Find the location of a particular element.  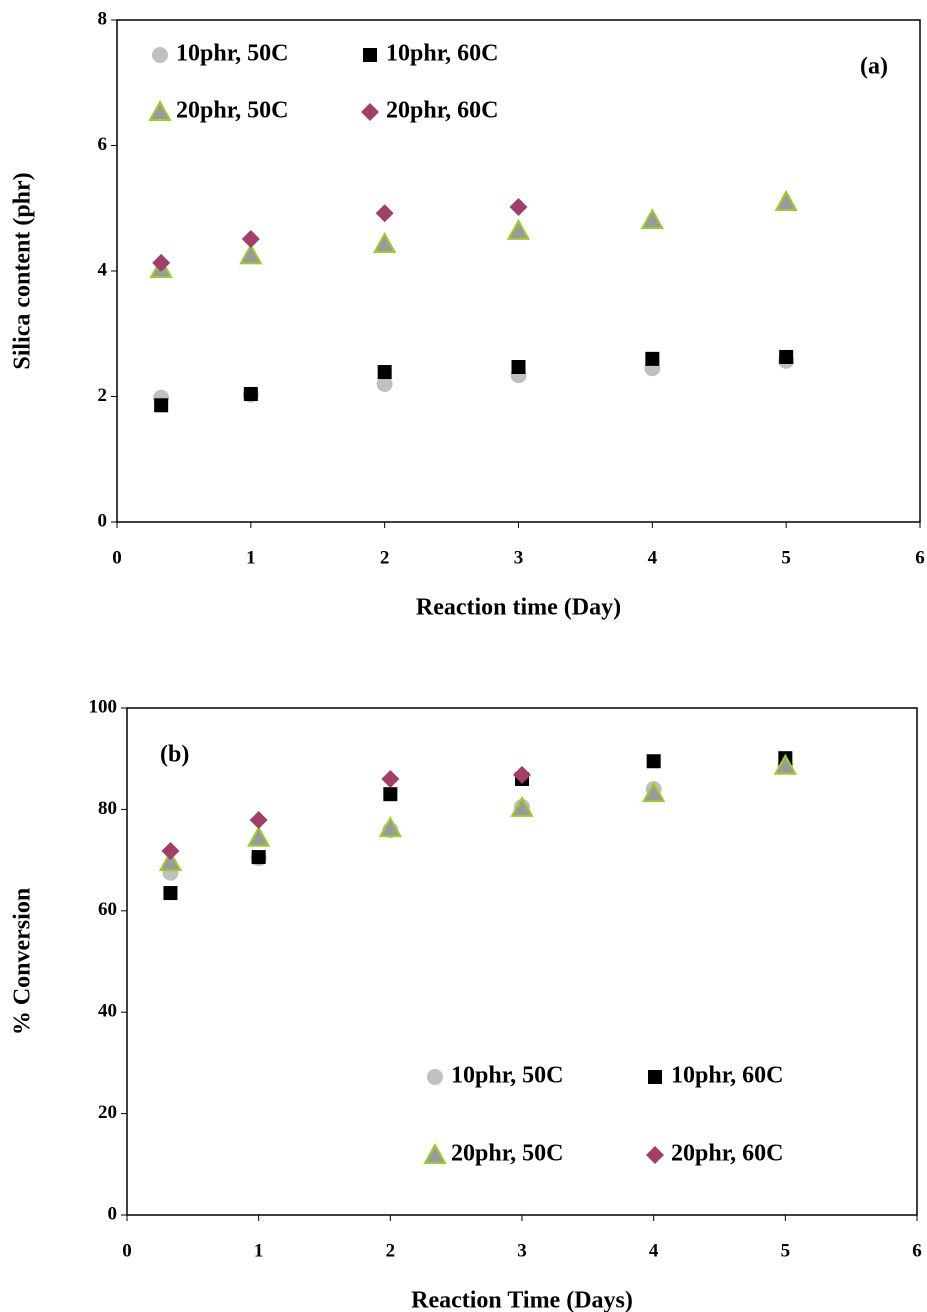

y-axis-title: Silica content (phr) is located at coordinates (23, 270).